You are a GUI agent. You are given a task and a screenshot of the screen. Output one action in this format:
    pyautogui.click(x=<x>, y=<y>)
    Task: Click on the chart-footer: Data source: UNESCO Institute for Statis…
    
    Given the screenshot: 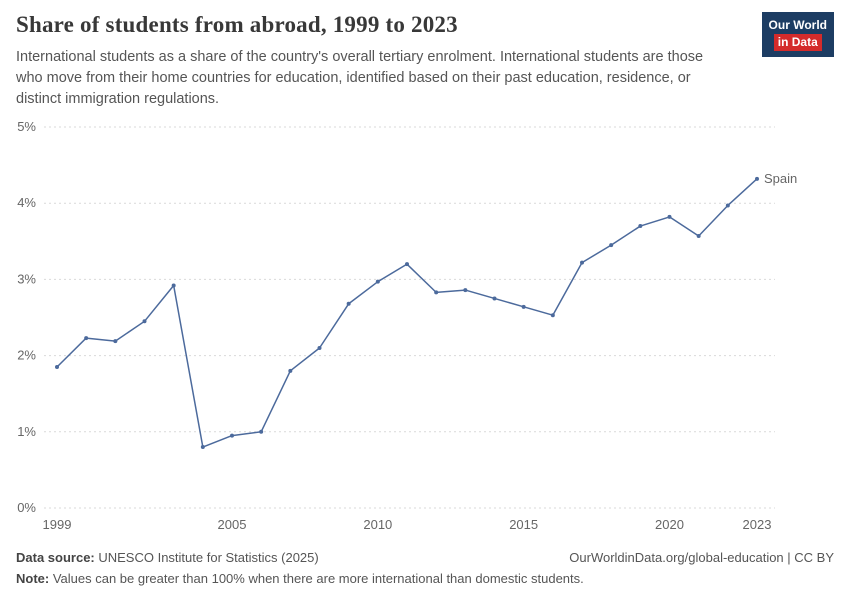 What is the action you would take?
    pyautogui.click(x=425, y=568)
    